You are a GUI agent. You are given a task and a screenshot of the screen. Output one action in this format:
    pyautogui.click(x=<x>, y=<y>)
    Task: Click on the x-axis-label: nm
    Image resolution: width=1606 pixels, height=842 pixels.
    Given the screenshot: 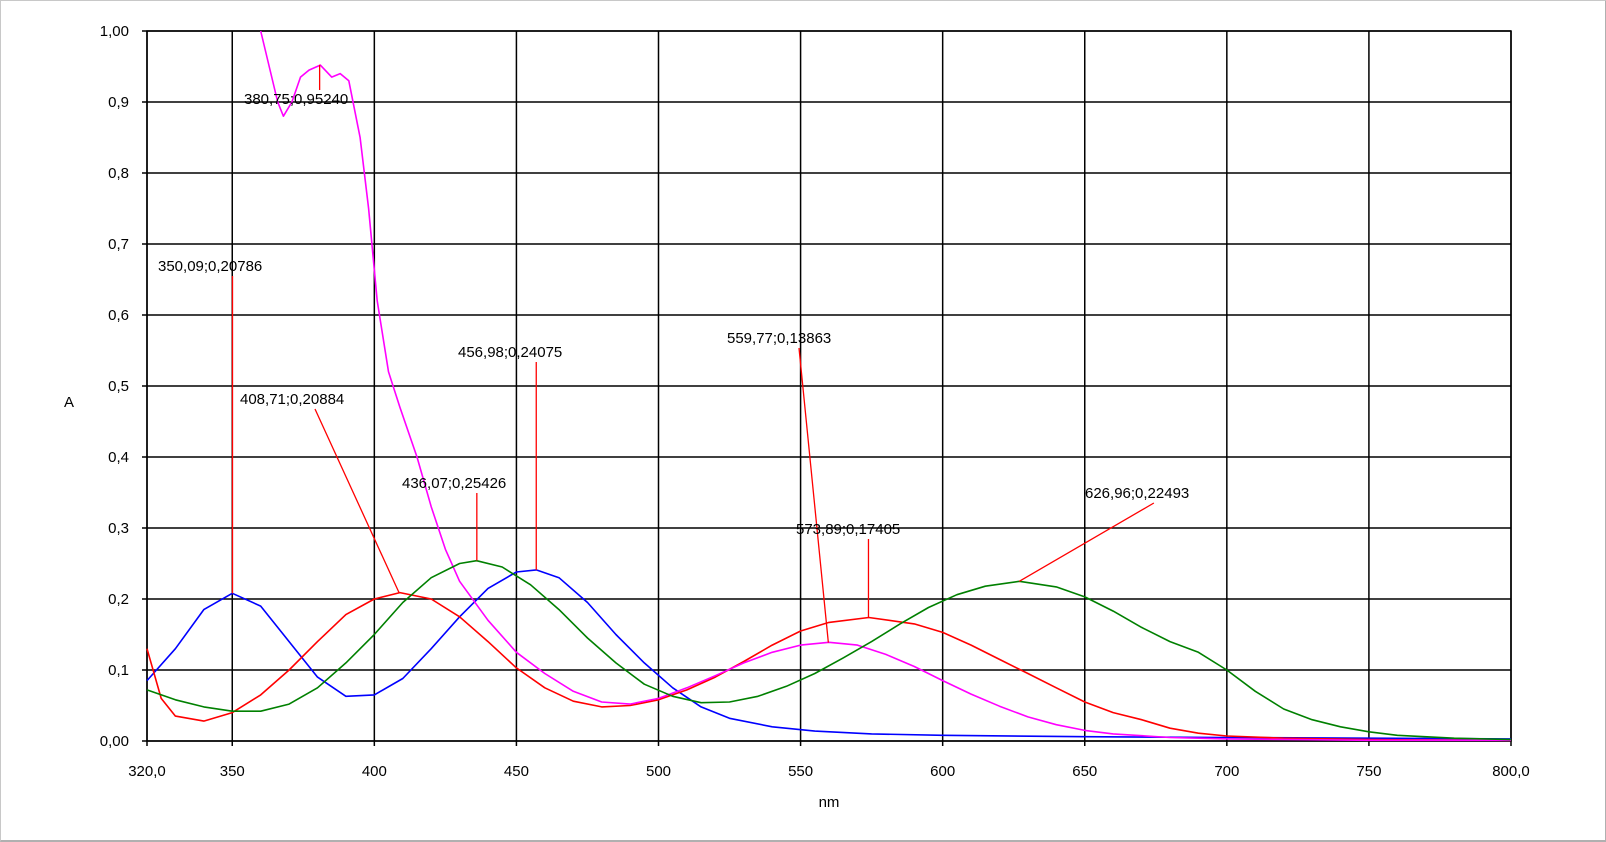 What is the action you would take?
    pyautogui.click(x=829, y=802)
    